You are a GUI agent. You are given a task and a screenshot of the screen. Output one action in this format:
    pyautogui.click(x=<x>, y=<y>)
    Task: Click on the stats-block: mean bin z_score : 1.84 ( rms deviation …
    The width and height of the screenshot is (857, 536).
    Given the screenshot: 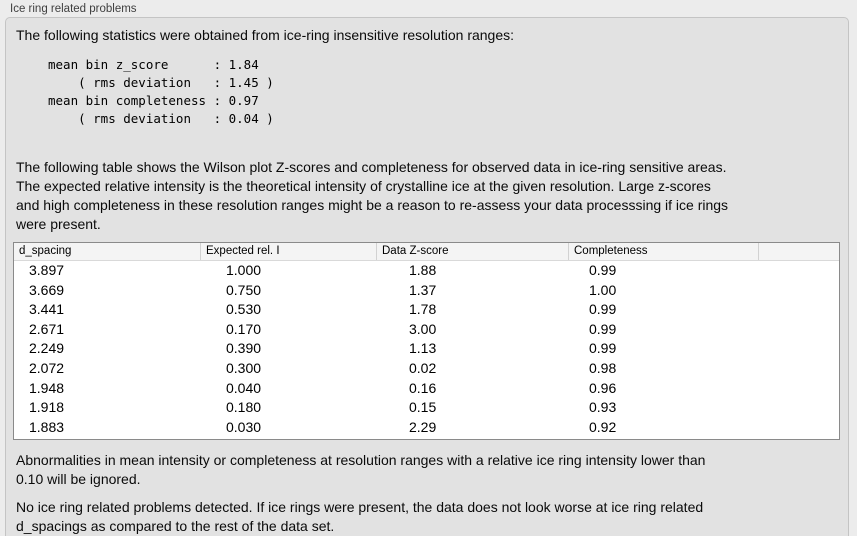 What is the action you would take?
    pyautogui.click(x=161, y=91)
    